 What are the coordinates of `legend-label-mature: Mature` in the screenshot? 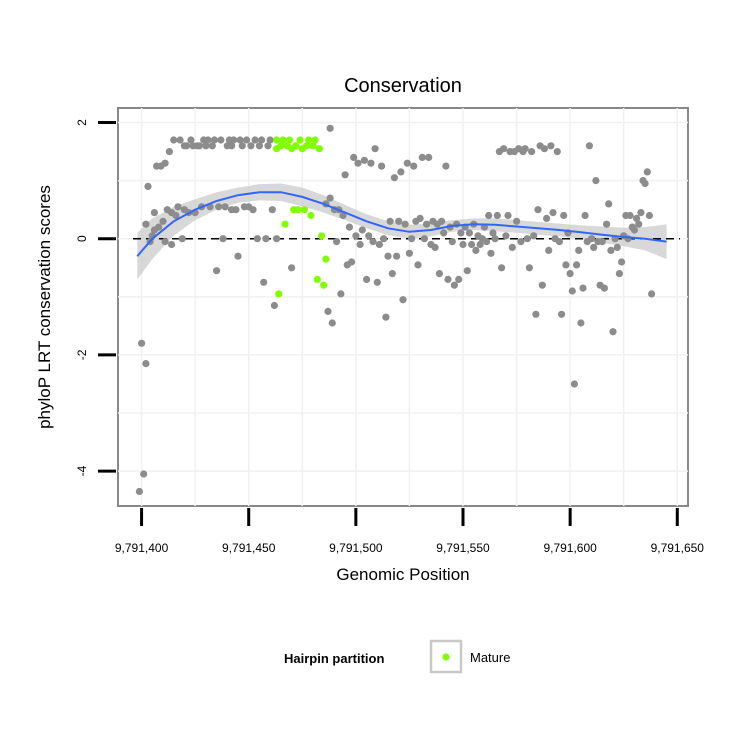 It's located at (490, 657).